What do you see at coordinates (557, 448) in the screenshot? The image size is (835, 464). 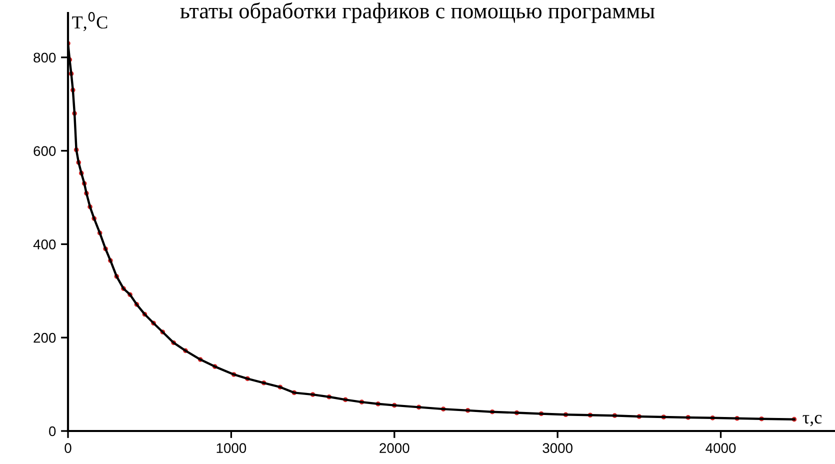 I see `x-tick-label: 3000` at bounding box center [557, 448].